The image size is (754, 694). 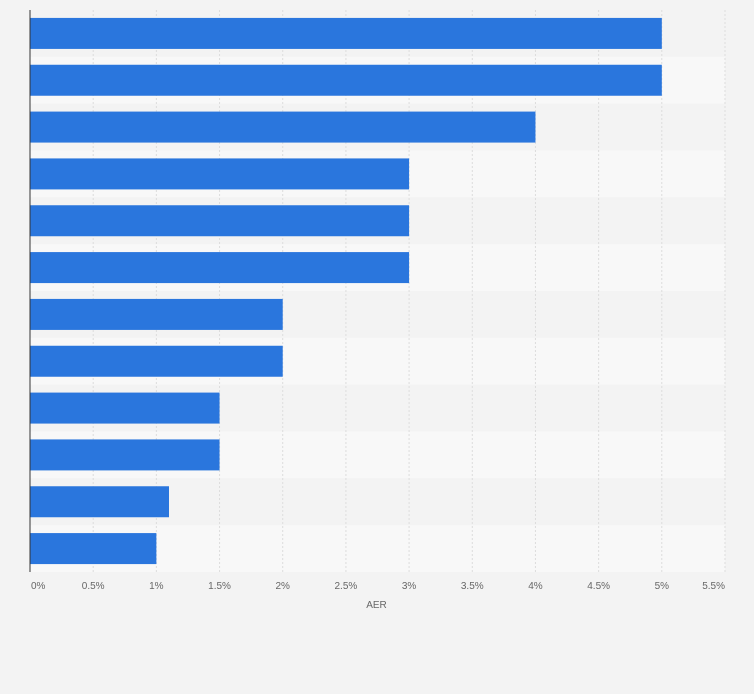 I want to click on x-tick-labels: 0% 0.5% 1% 1.5% 2% 2.5% 3% 3.5% 4% 4.5% 5% 5.5%, so click(x=378, y=586).